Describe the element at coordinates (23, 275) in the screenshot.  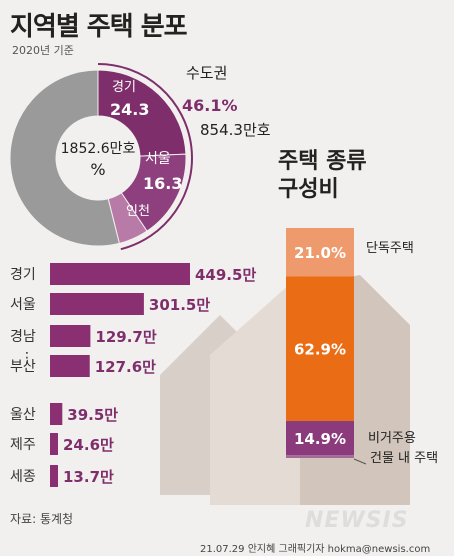
I see `bar-category-0: 경기` at that location.